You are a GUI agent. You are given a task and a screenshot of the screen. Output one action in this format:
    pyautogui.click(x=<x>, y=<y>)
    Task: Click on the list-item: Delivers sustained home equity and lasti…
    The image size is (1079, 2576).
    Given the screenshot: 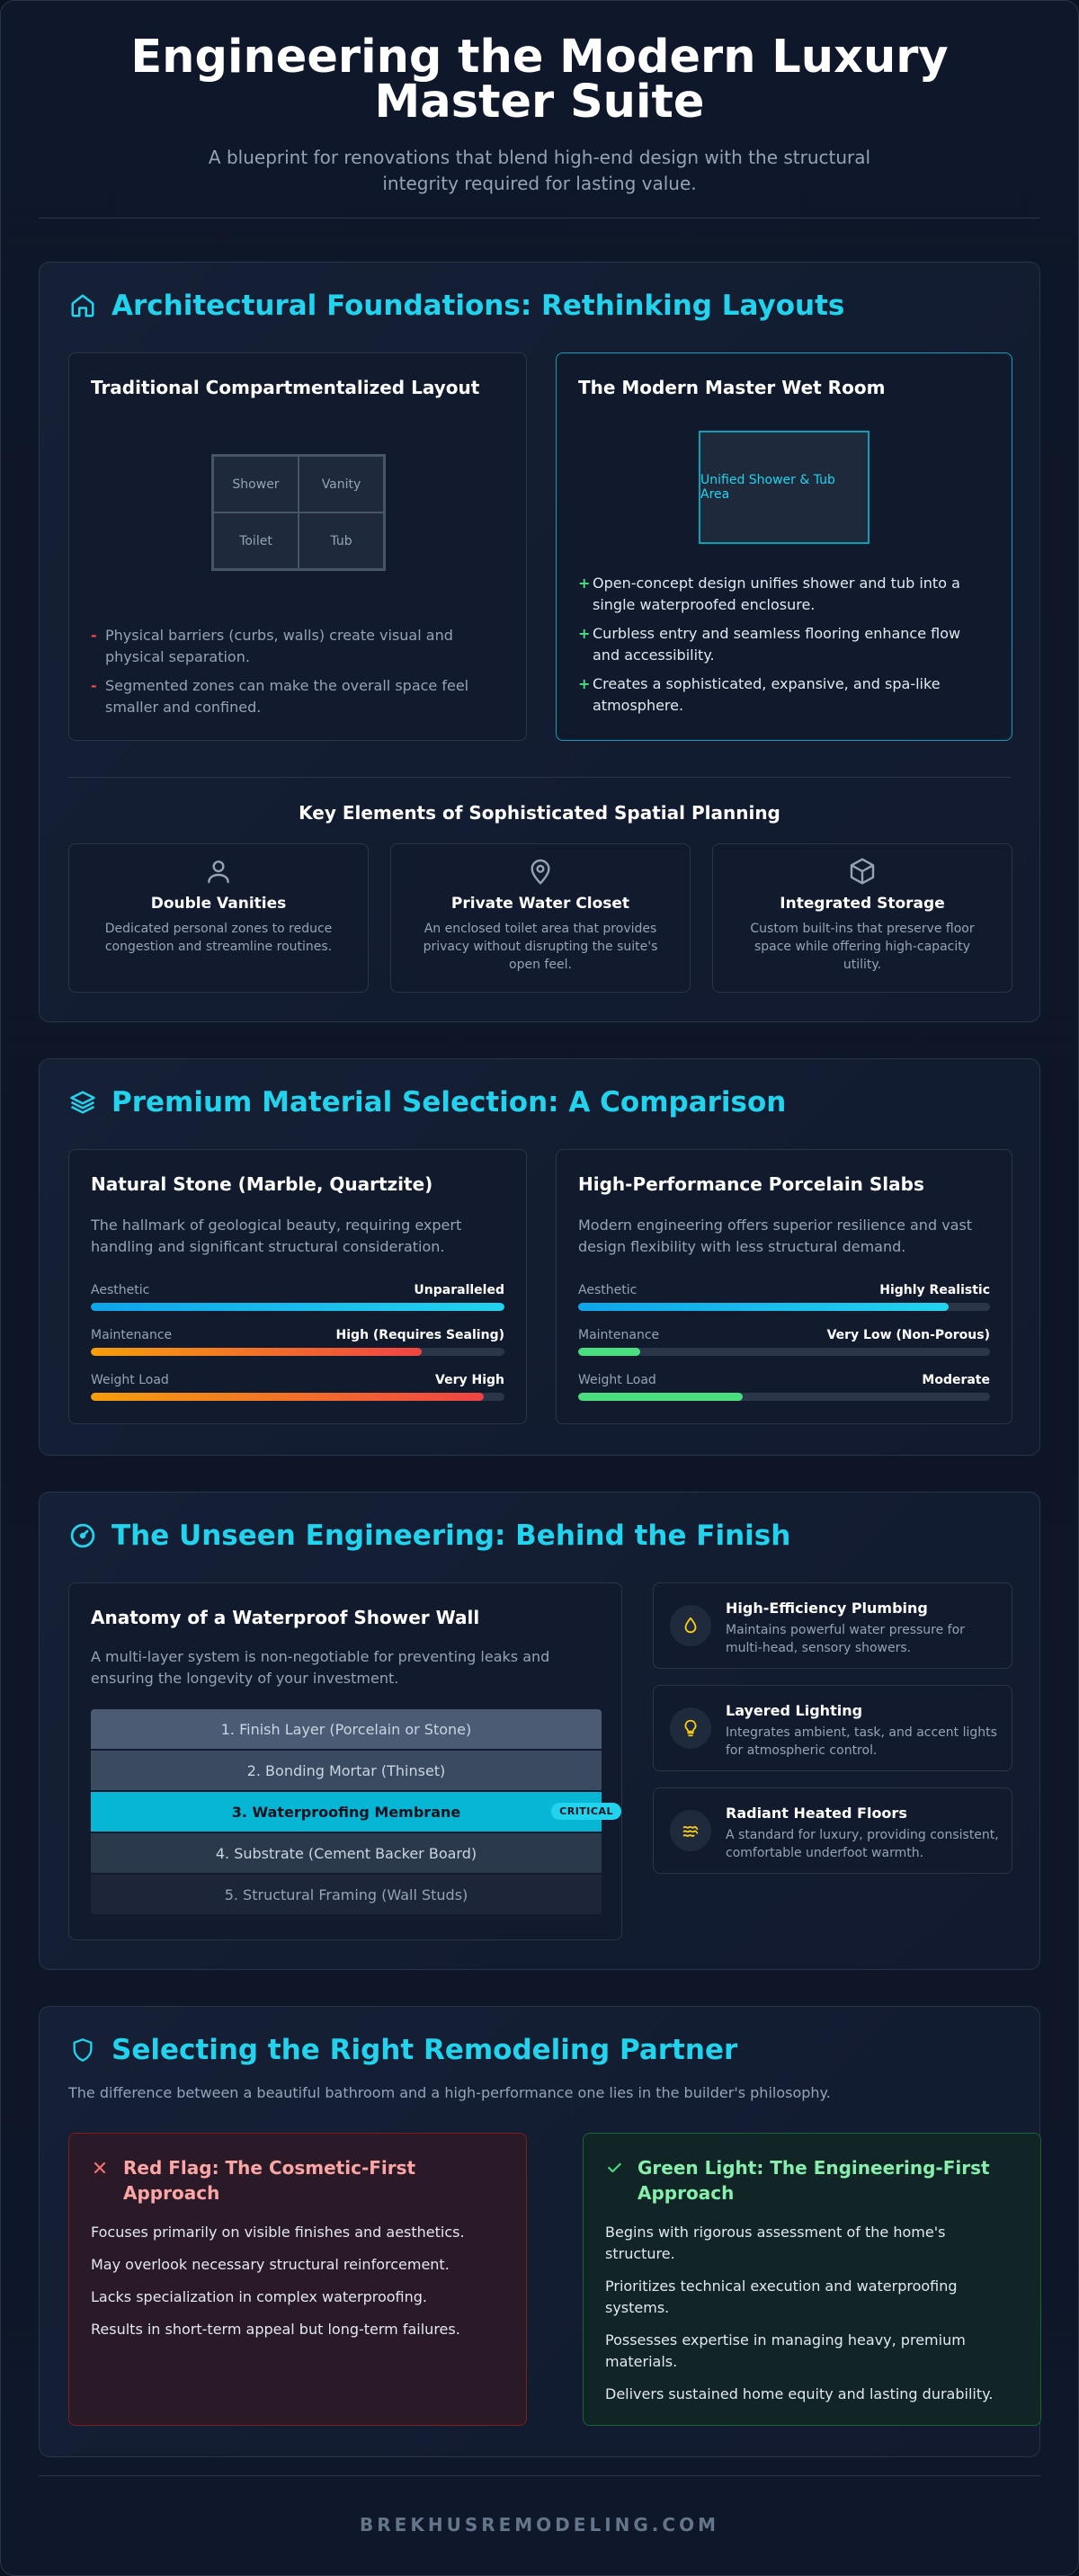 What is the action you would take?
    pyautogui.click(x=799, y=2394)
    